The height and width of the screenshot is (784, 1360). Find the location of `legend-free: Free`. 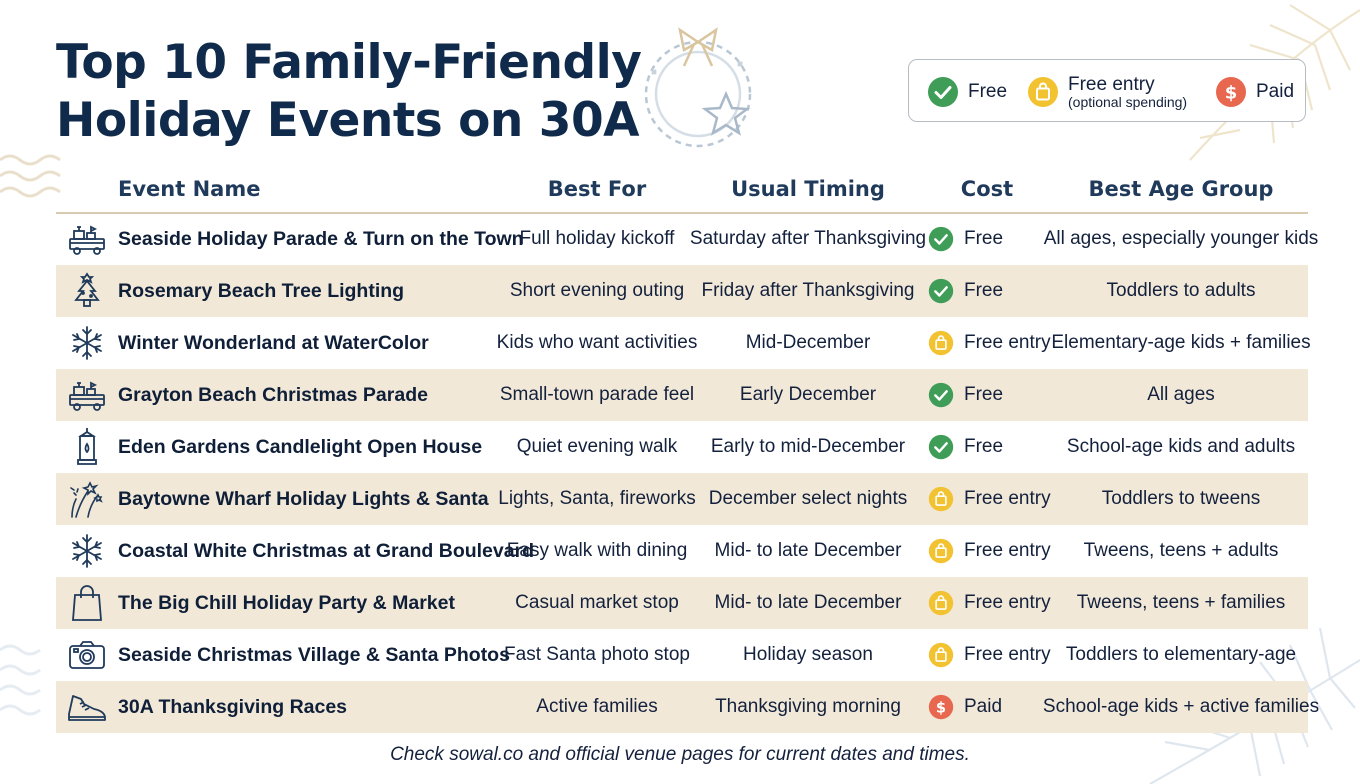

legend-free: Free is located at coordinates (967, 91).